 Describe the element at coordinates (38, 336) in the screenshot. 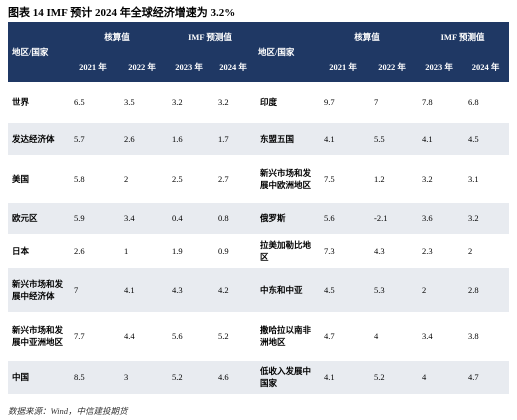

I see `region-name: 新兴市场和发展中亚洲地区` at that location.